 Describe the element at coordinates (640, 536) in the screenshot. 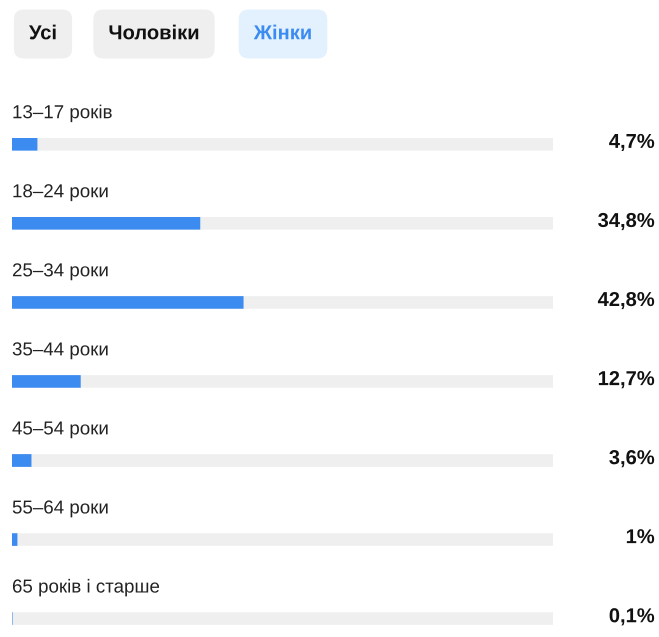

I see `data-label: 1%` at that location.